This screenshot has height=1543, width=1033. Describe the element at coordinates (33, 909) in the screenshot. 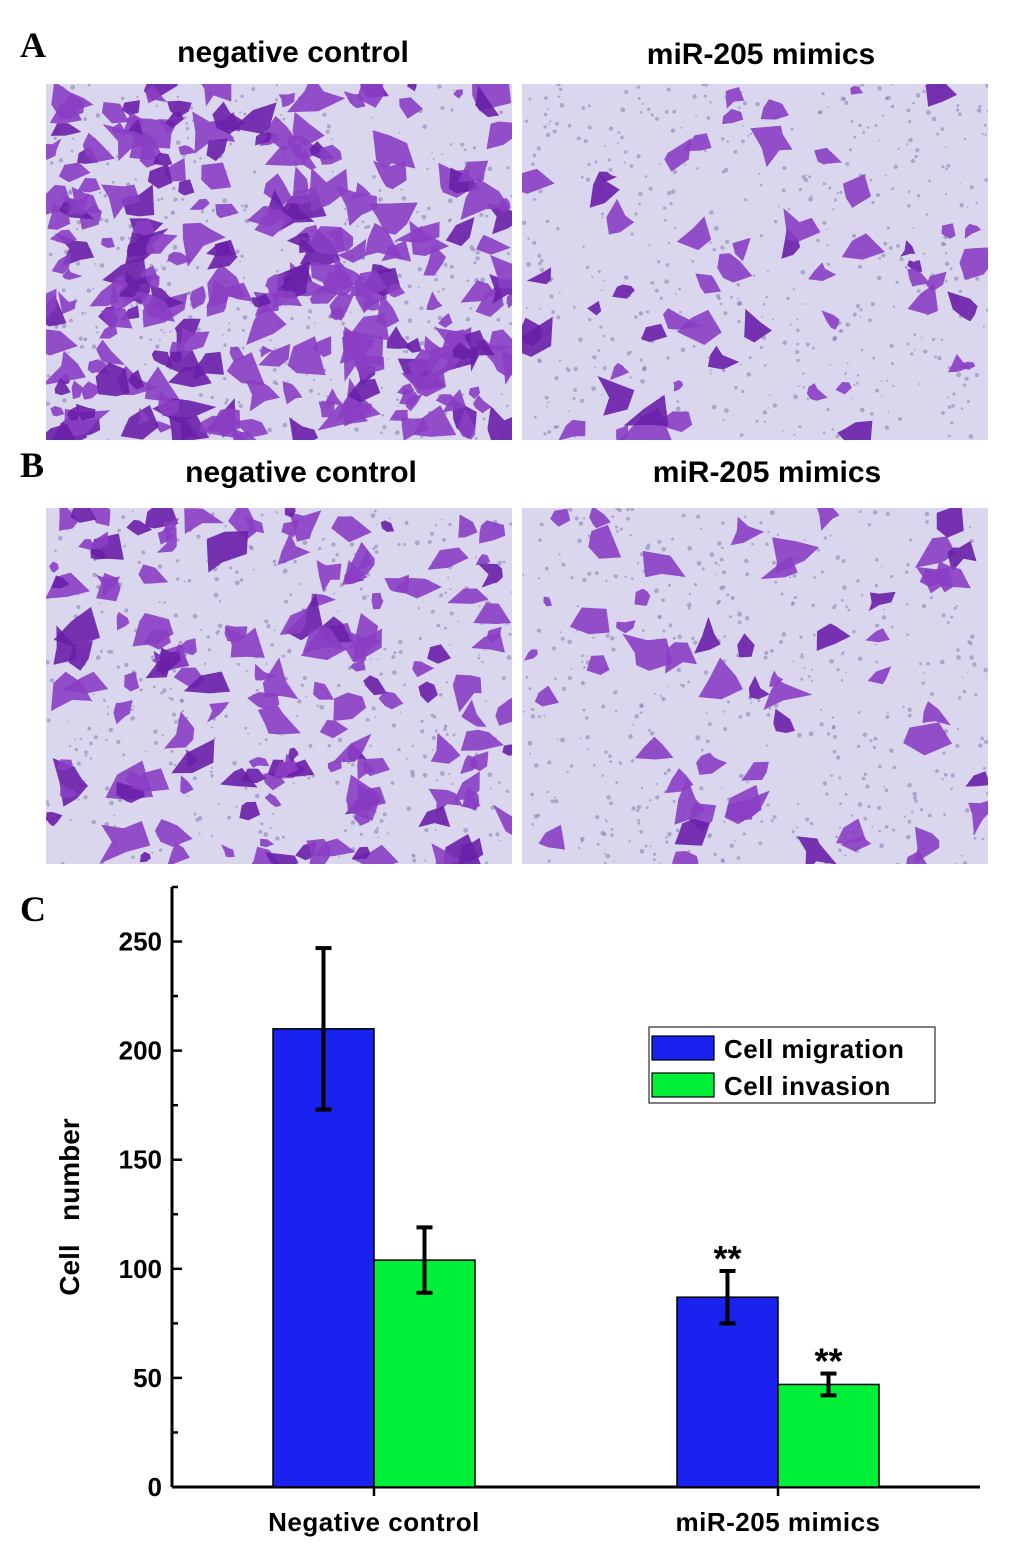

I see `panel-label-c: C` at that location.